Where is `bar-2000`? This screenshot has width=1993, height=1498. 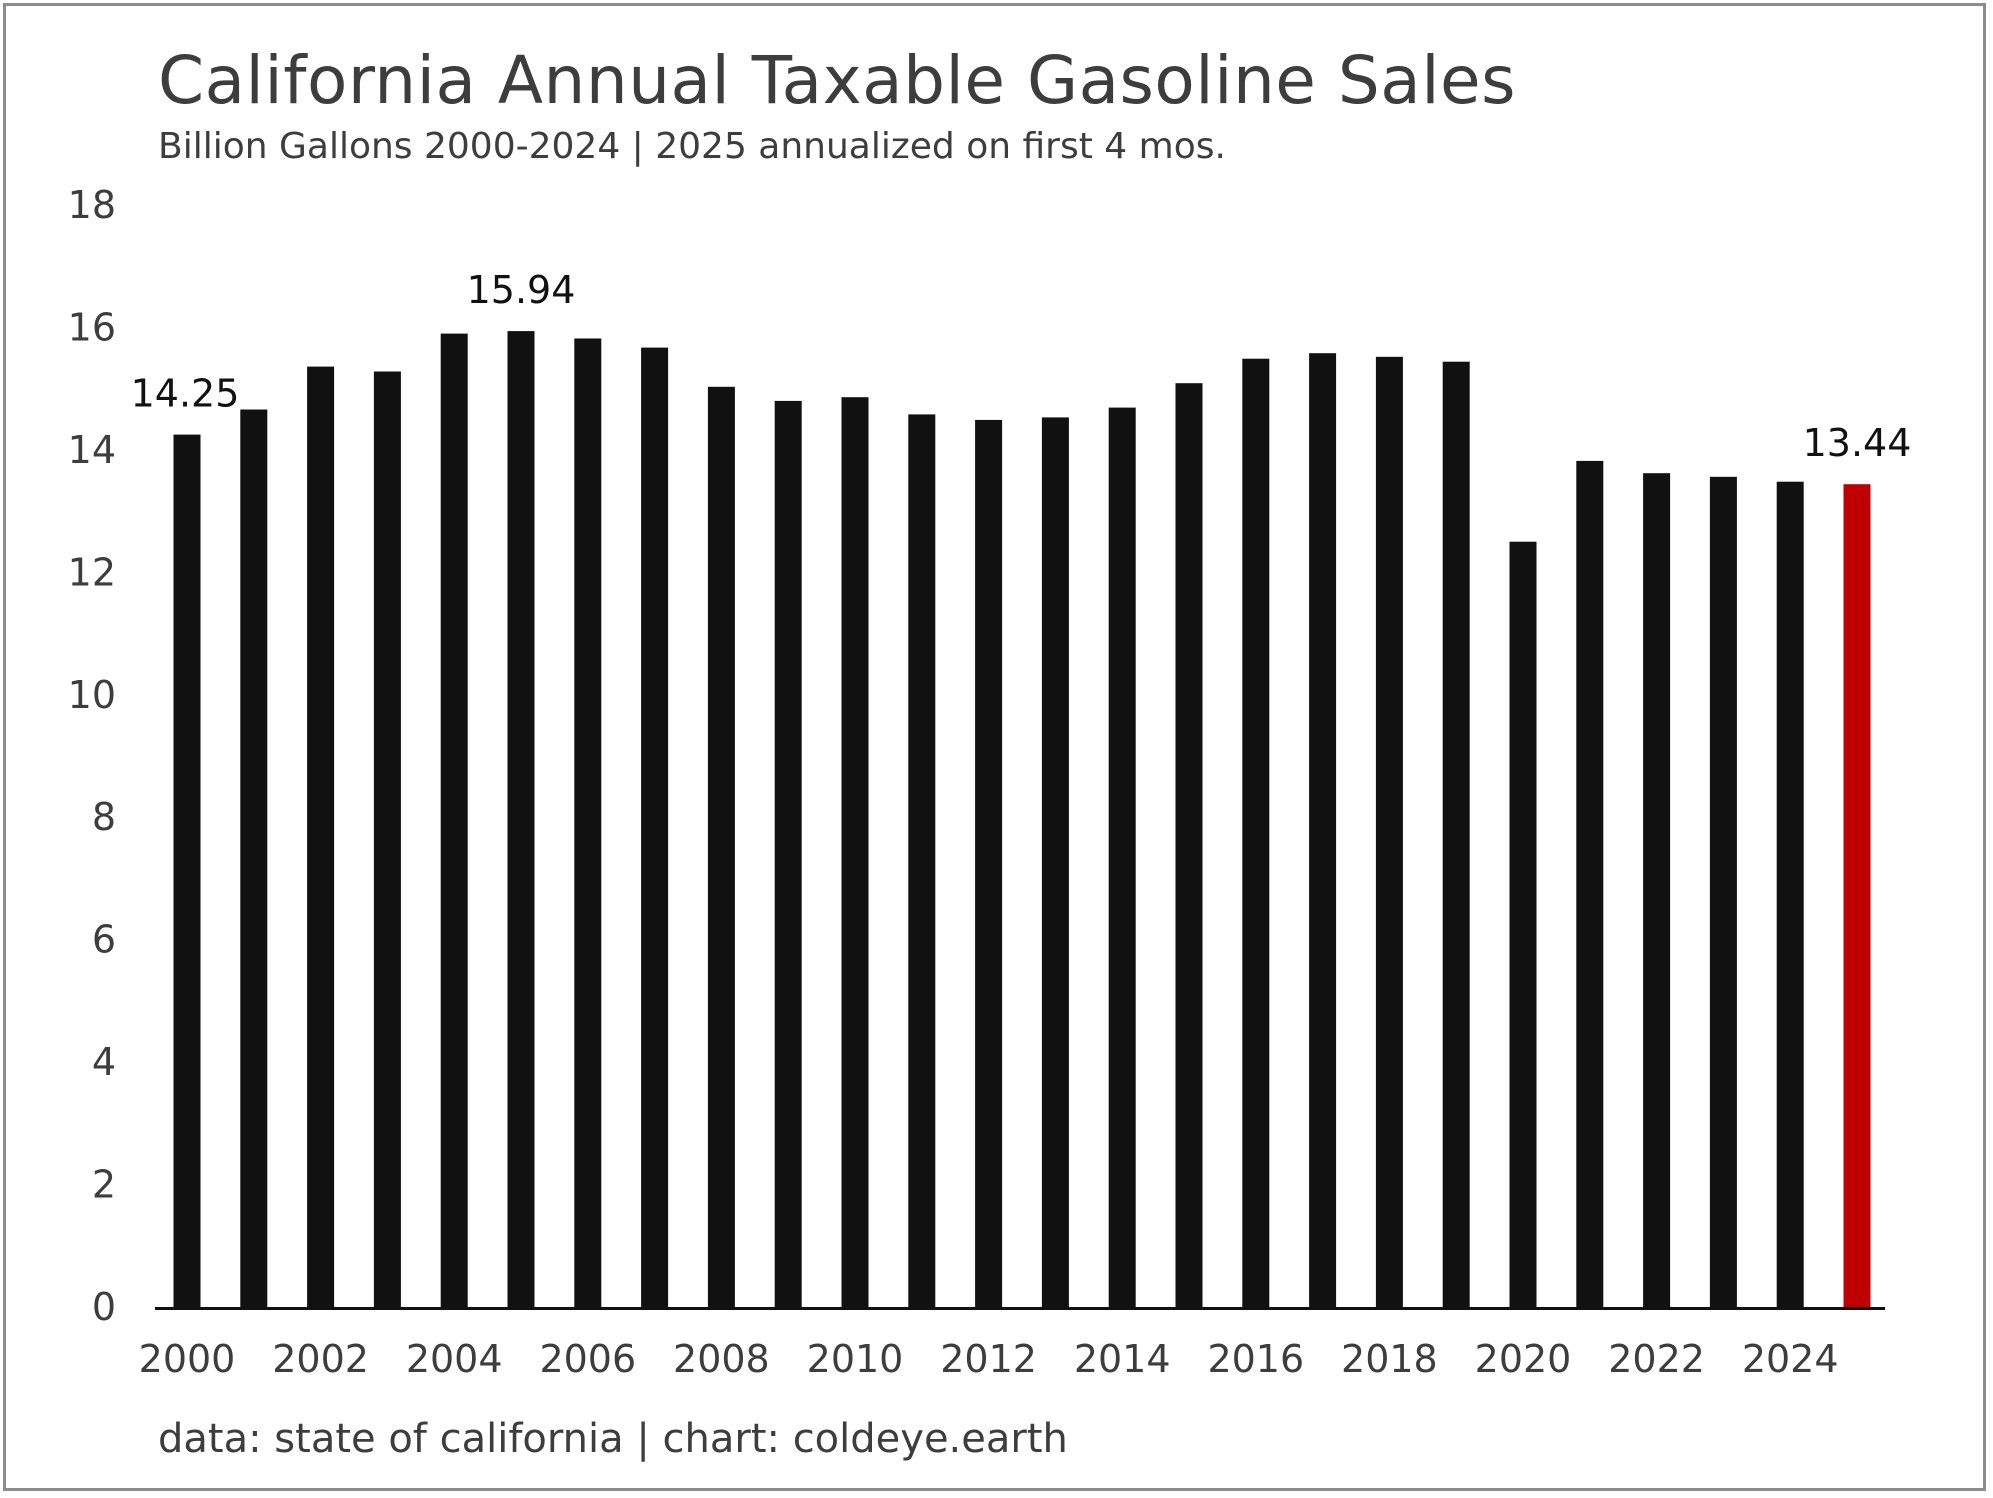 bar-2000 is located at coordinates (187, 871).